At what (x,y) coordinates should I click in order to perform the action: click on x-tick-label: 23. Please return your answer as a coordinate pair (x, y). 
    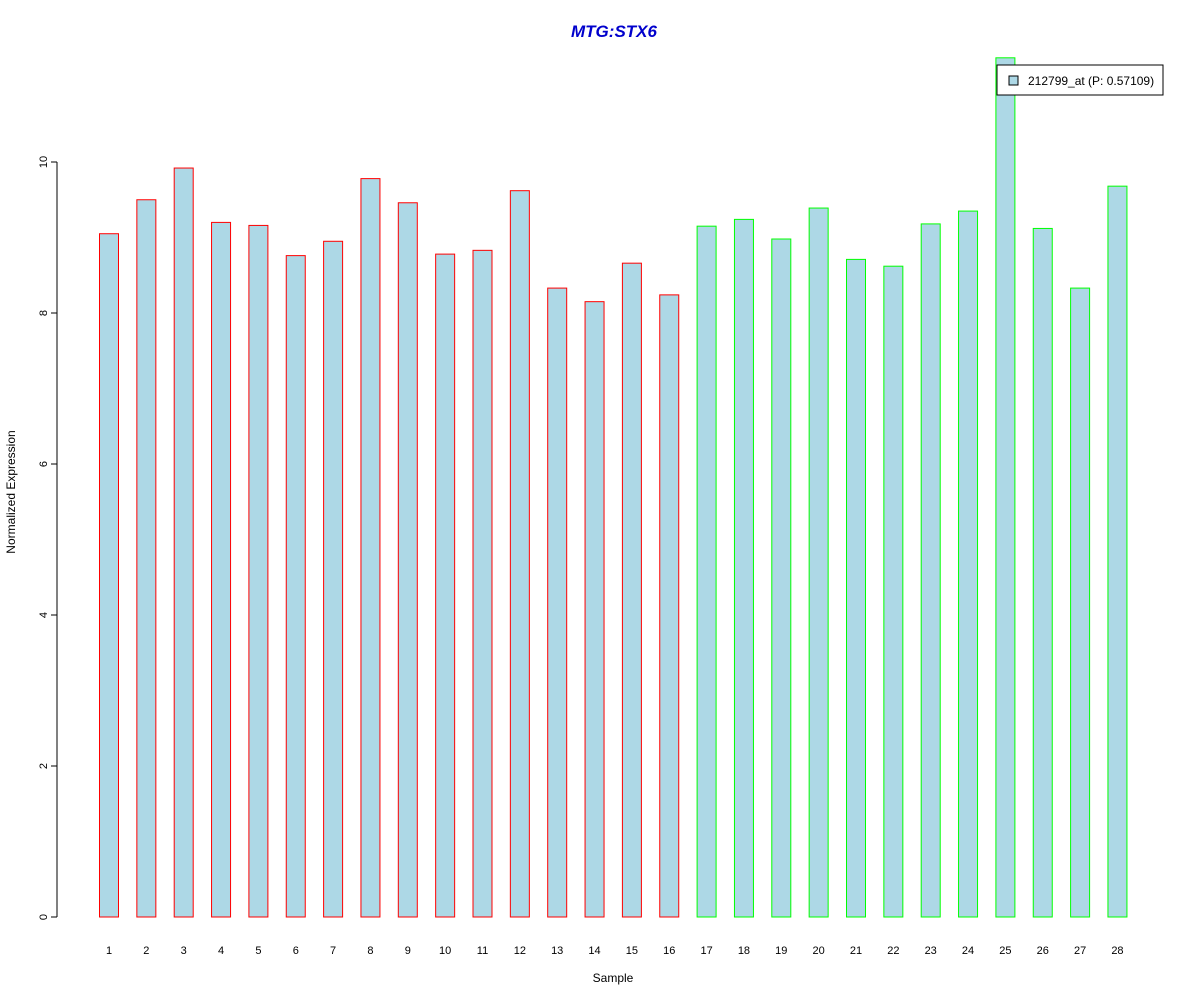
    Looking at the image, I should click on (931, 951).